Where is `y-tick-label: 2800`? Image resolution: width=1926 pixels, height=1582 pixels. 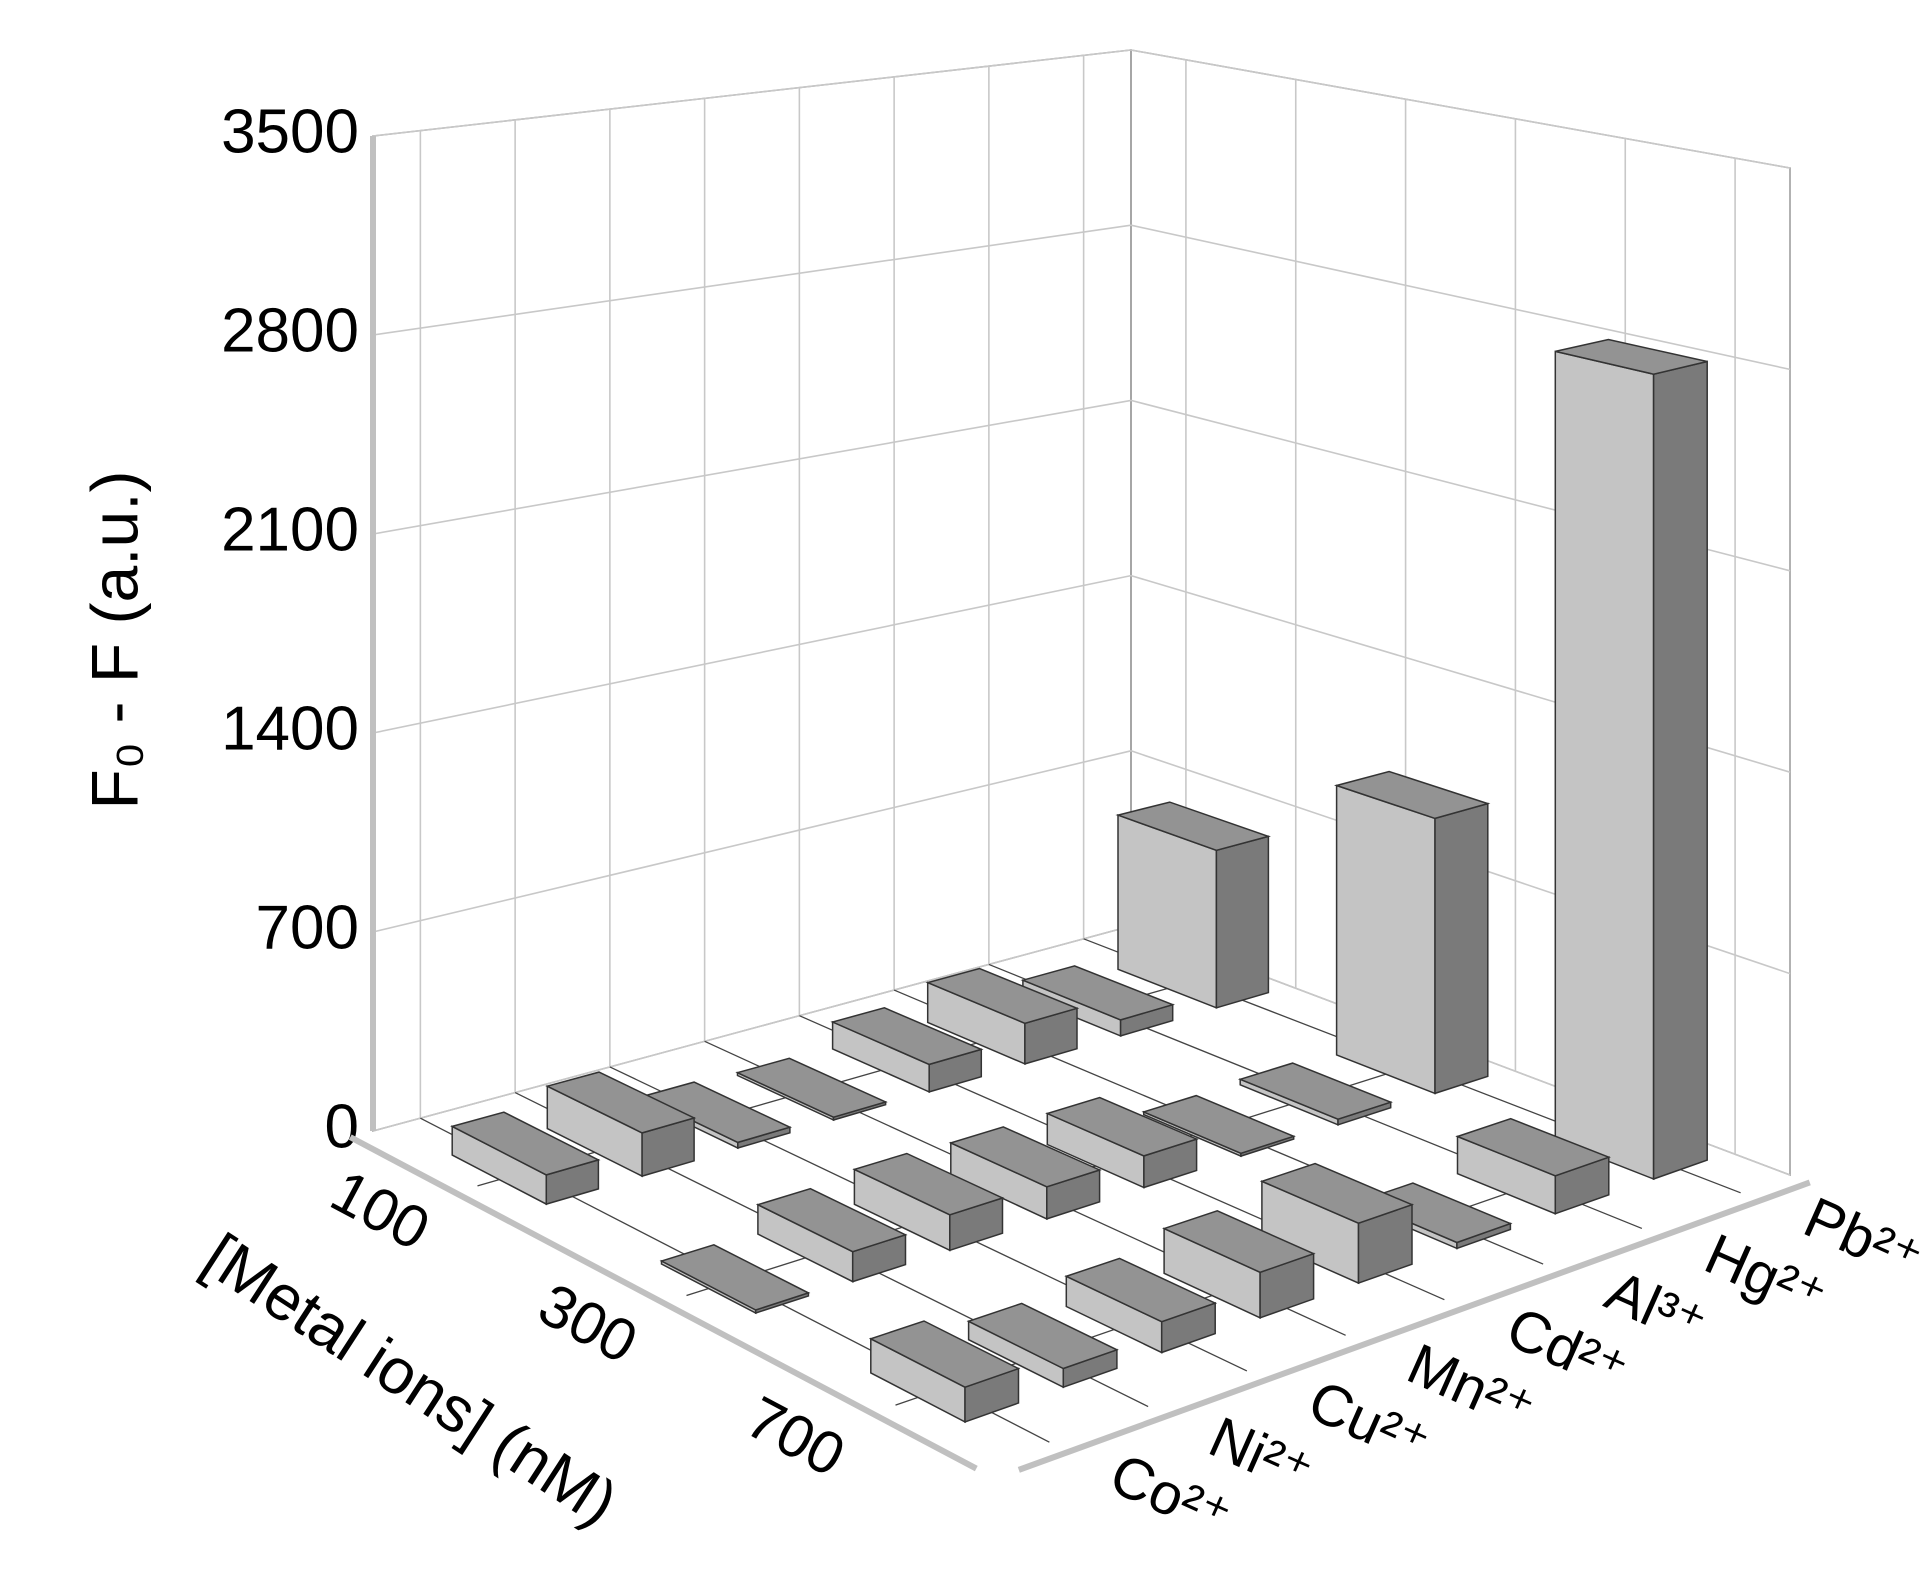
y-tick-label: 2800 is located at coordinates (290, 330).